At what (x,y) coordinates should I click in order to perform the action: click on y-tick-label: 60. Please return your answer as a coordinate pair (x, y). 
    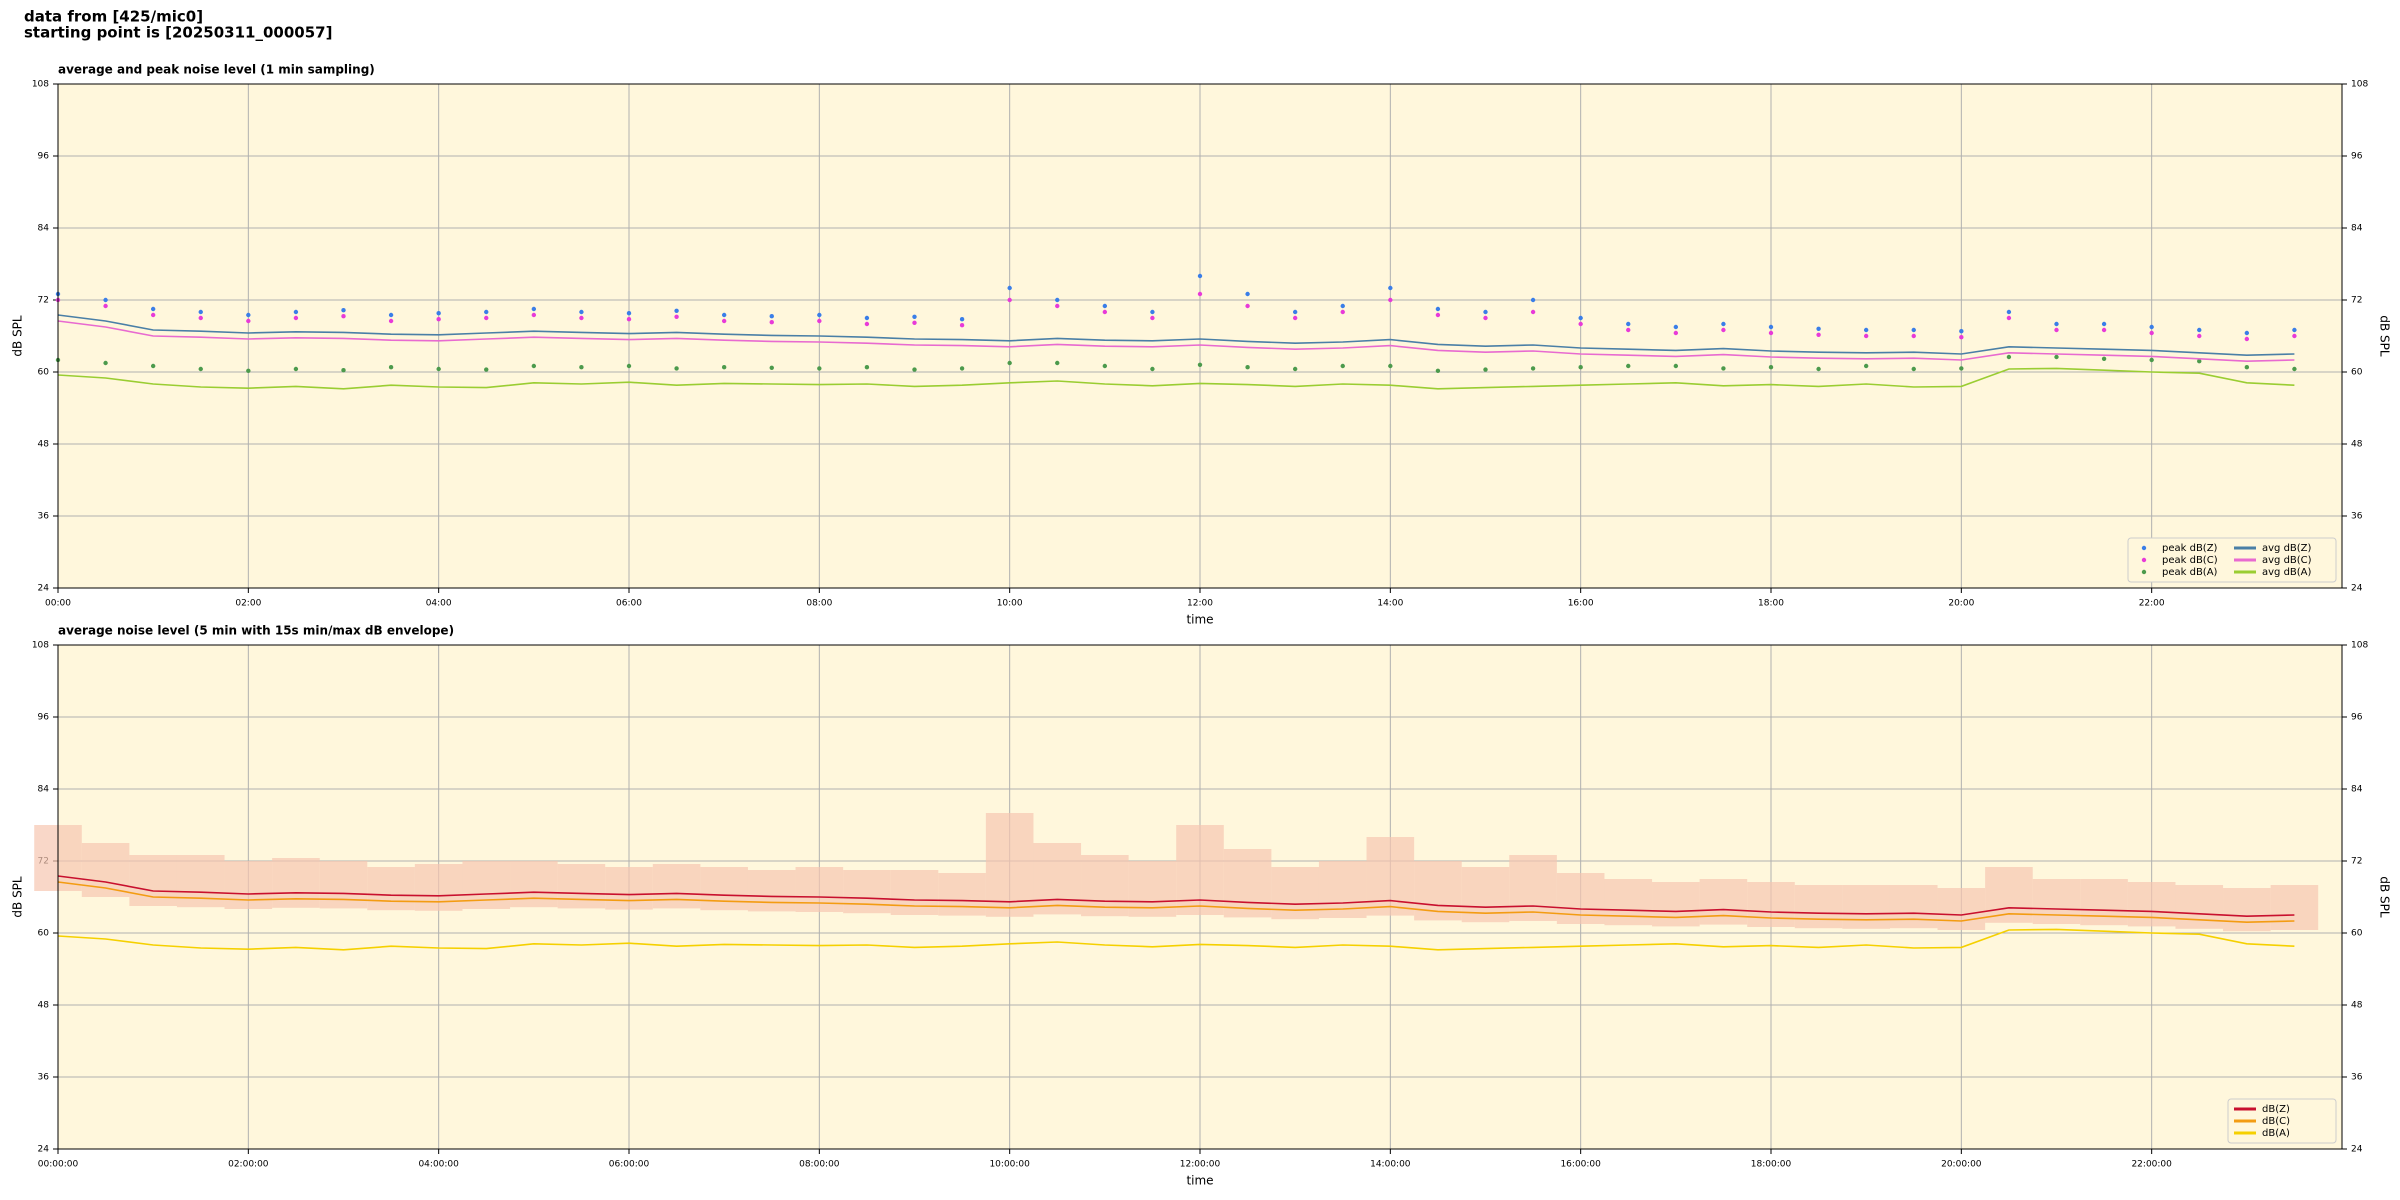
    Looking at the image, I should click on (44, 934).